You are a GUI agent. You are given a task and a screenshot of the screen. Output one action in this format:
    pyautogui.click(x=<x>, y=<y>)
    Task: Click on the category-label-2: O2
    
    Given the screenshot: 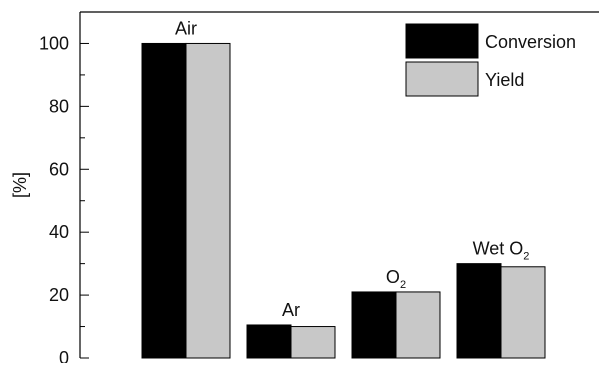 What is the action you would take?
    pyautogui.click(x=396, y=279)
    